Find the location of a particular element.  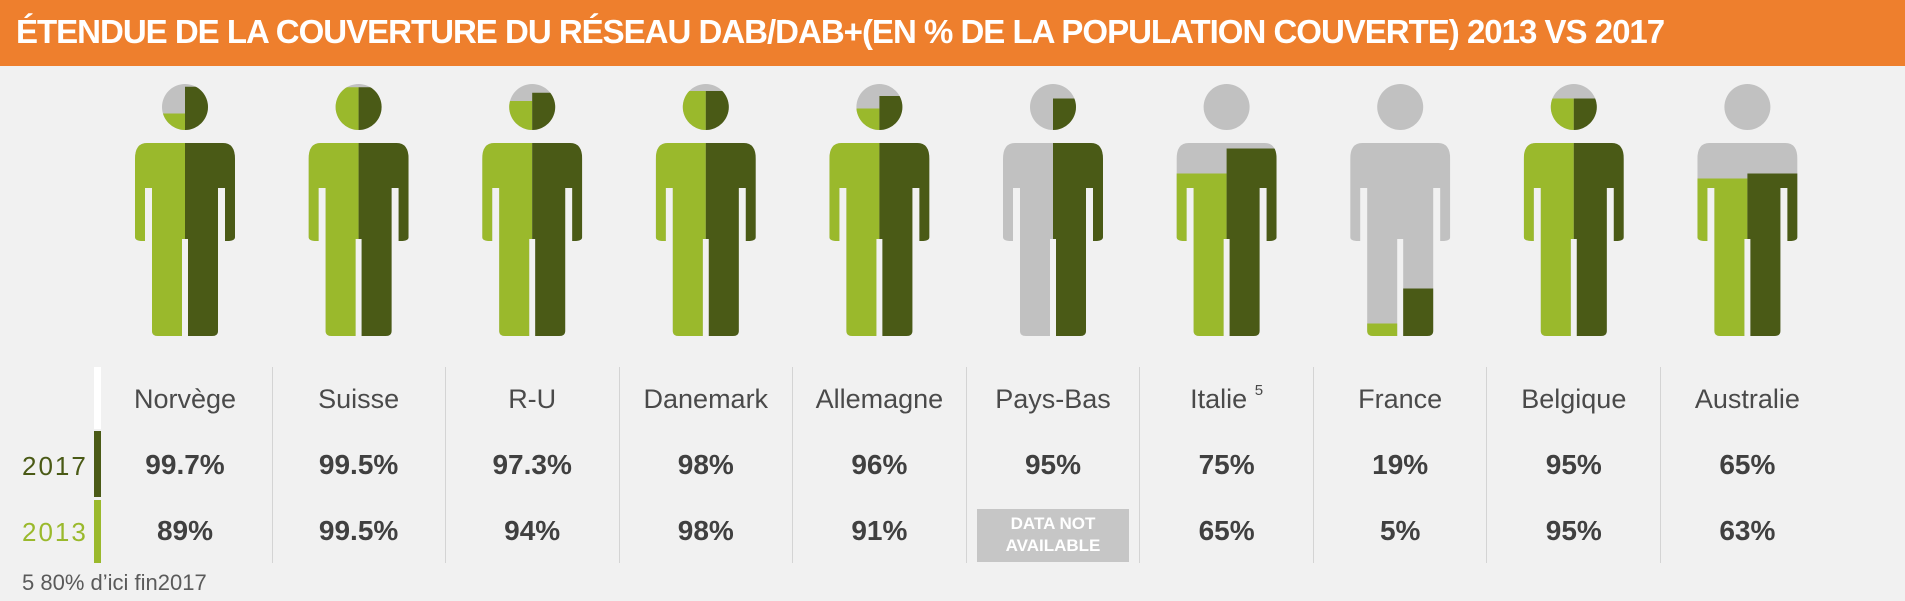

value-2017: 99.5% is located at coordinates (358, 464).